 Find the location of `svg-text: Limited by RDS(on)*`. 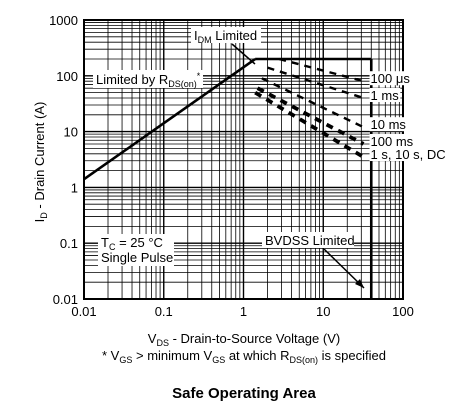

svg-text: Limited by RDS(on)* is located at coordinates (148, 80).